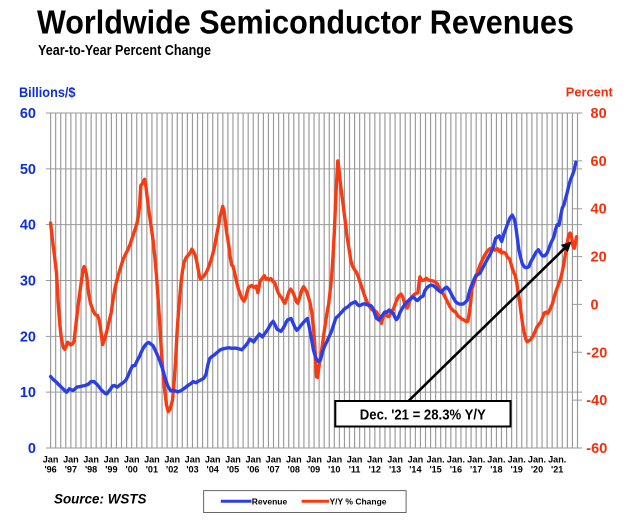 The image size is (640, 528). What do you see at coordinates (213, 470) in the screenshot?
I see `svg-text: '04` at bounding box center [213, 470].